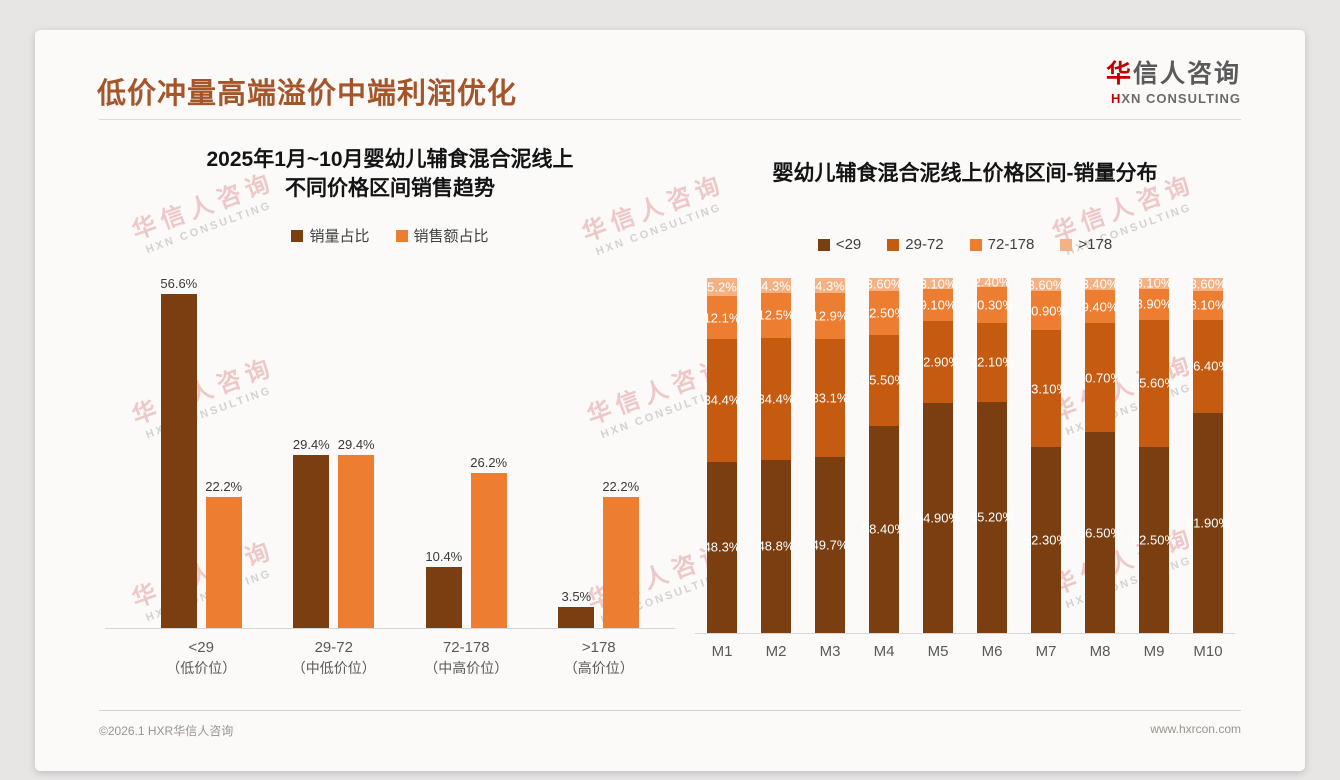  I want to click on stacked-segment: 52.50%, so click(1154, 539).